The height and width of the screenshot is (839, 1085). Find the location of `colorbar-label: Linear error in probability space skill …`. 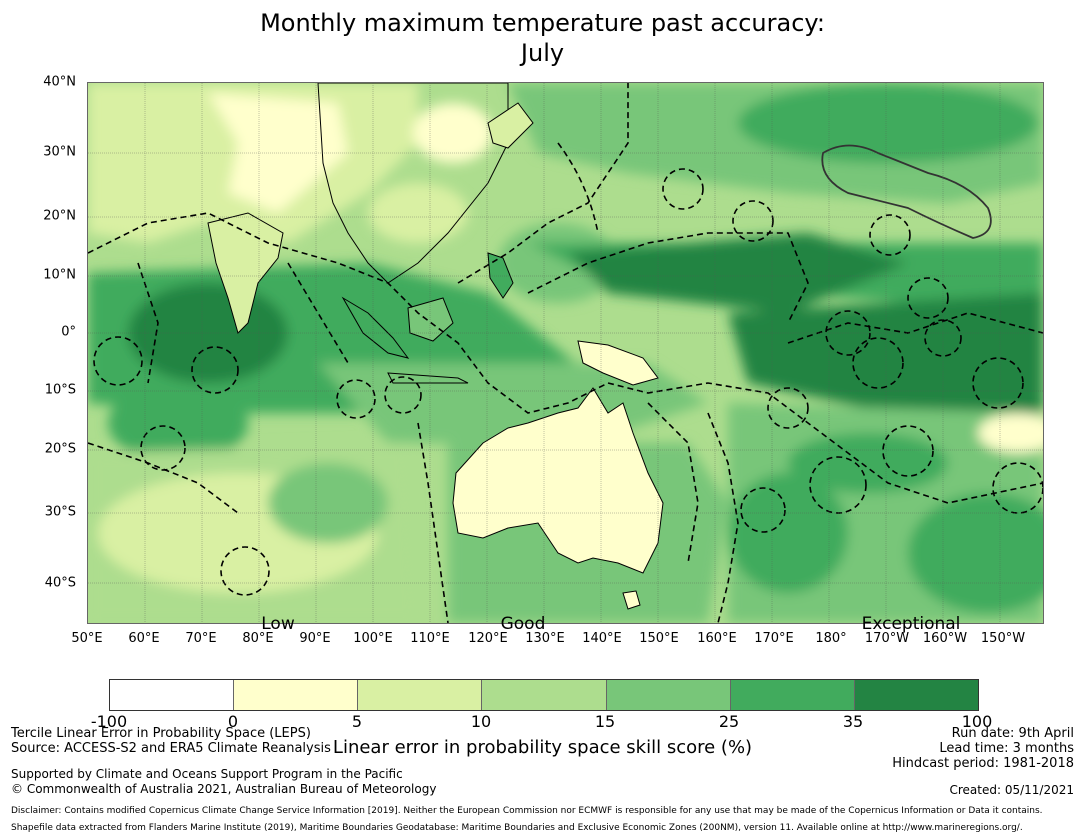

colorbar-label: Linear error in probability space skill … is located at coordinates (542, 747).